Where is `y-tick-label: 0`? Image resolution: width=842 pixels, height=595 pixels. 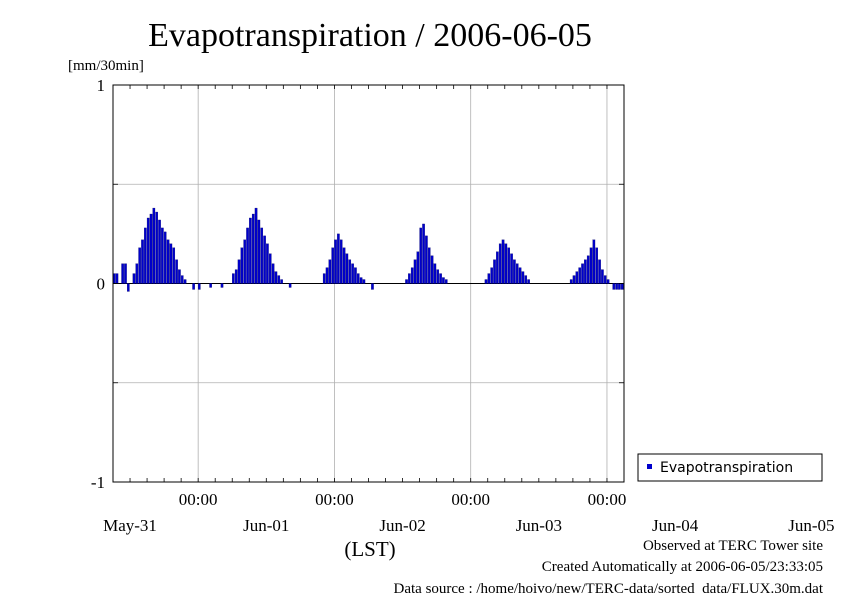 y-tick-label: 0 is located at coordinates (101, 284).